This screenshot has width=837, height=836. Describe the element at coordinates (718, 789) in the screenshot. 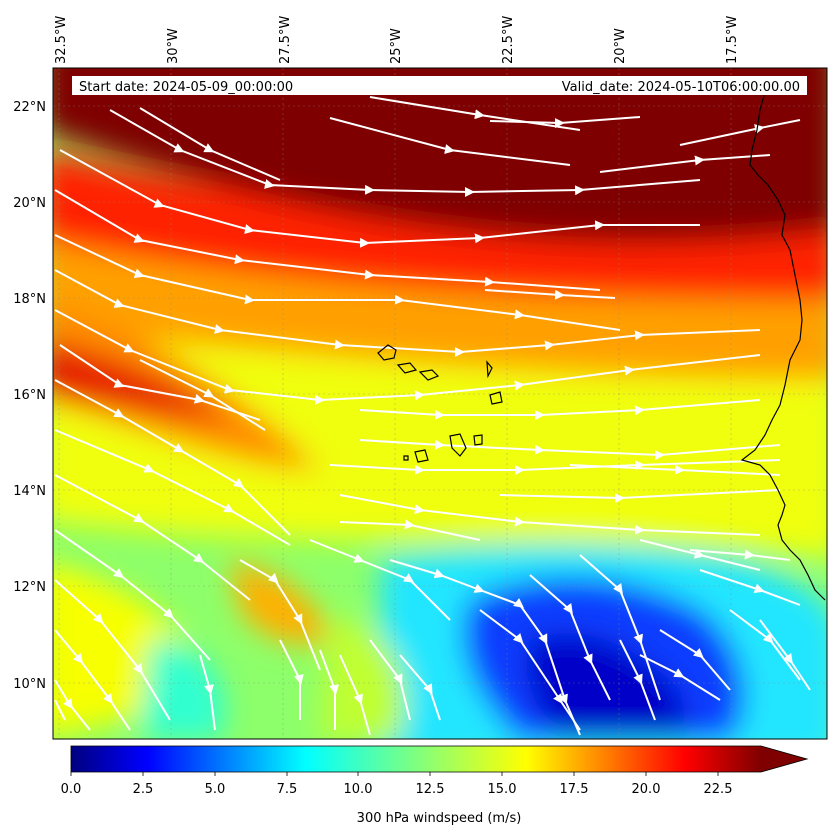

I see `colorbar-tick-label: 22.5` at that location.